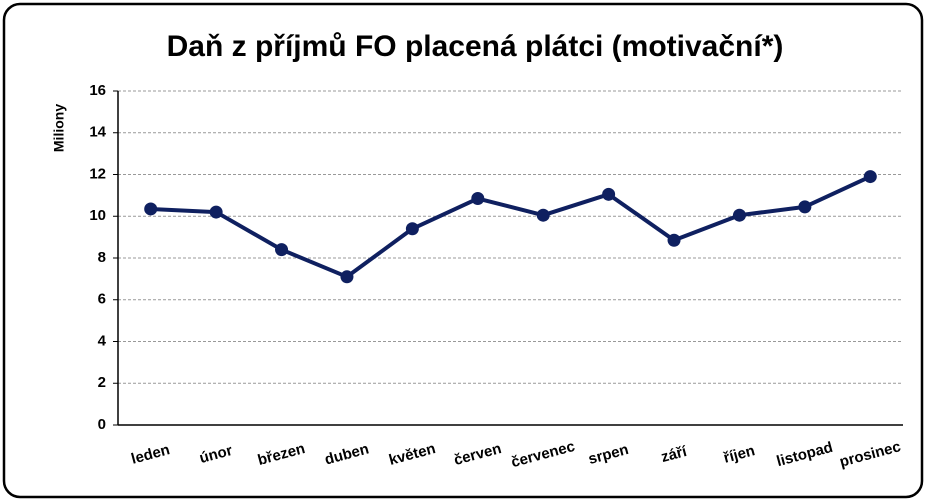 The height and width of the screenshot is (504, 928). Describe the element at coordinates (97, 173) in the screenshot. I see `y-tick-label: 12` at that location.